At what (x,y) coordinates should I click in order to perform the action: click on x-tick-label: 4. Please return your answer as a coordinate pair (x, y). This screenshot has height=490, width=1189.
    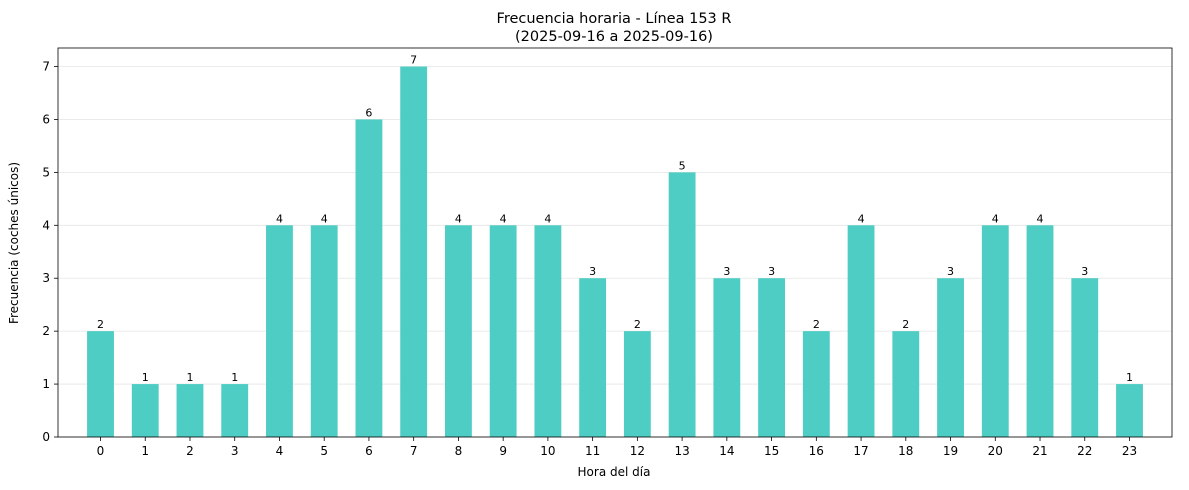
    Looking at the image, I should click on (280, 451).